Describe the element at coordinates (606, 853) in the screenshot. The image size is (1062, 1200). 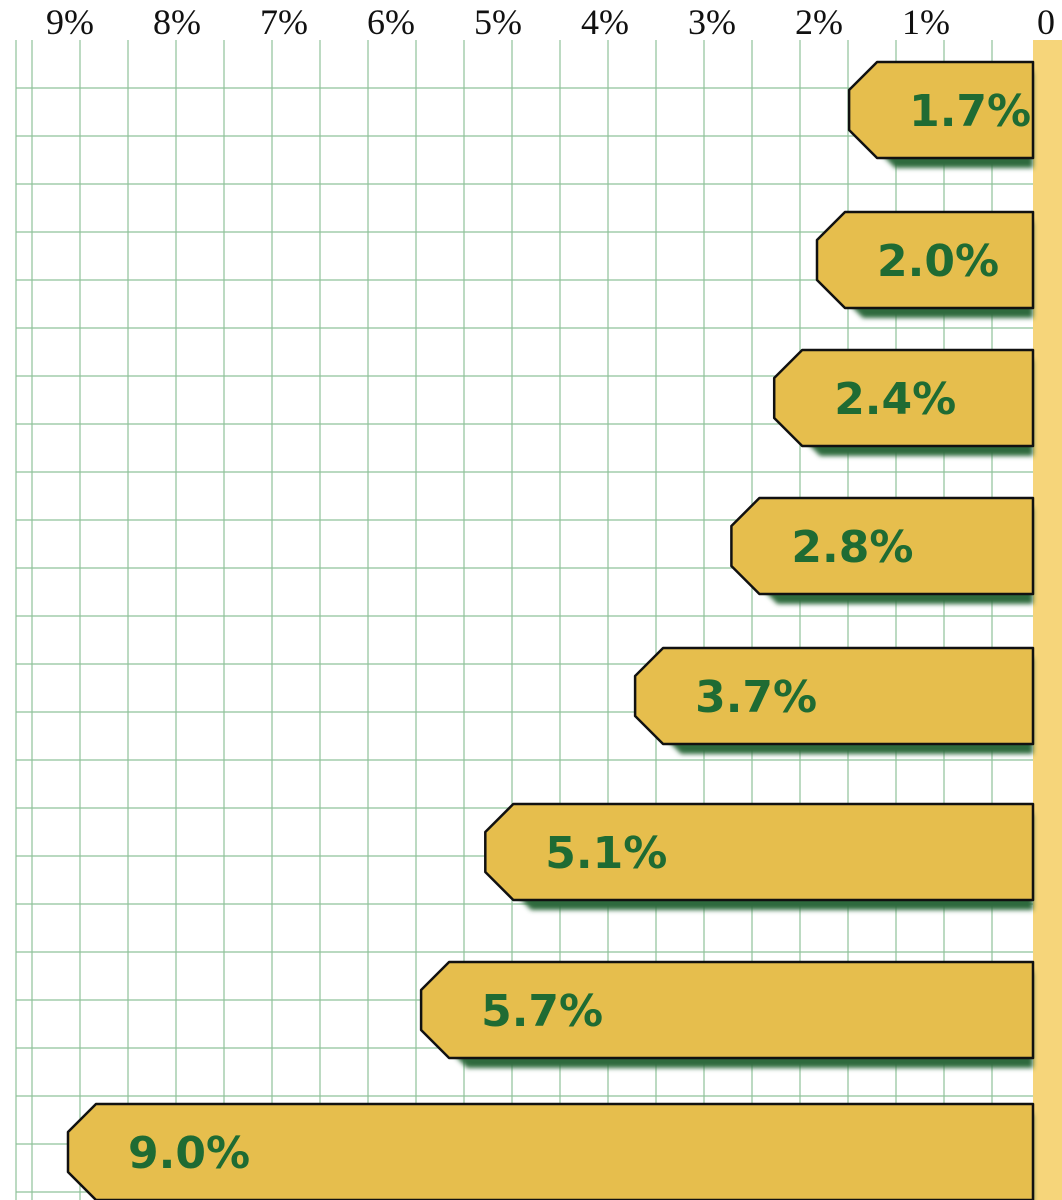
I see `bar-value-label: 5.1%` at that location.